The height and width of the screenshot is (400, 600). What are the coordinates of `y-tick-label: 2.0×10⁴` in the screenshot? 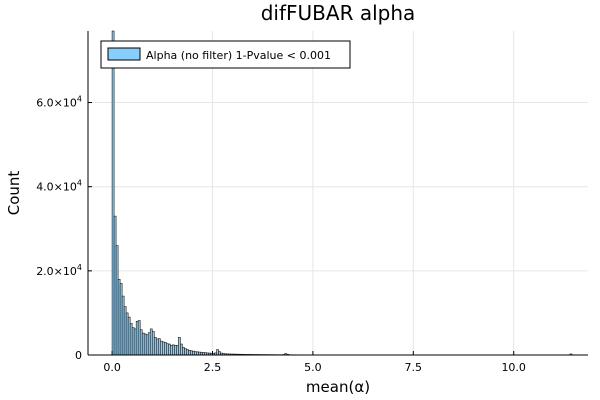 It's located at (59, 270).